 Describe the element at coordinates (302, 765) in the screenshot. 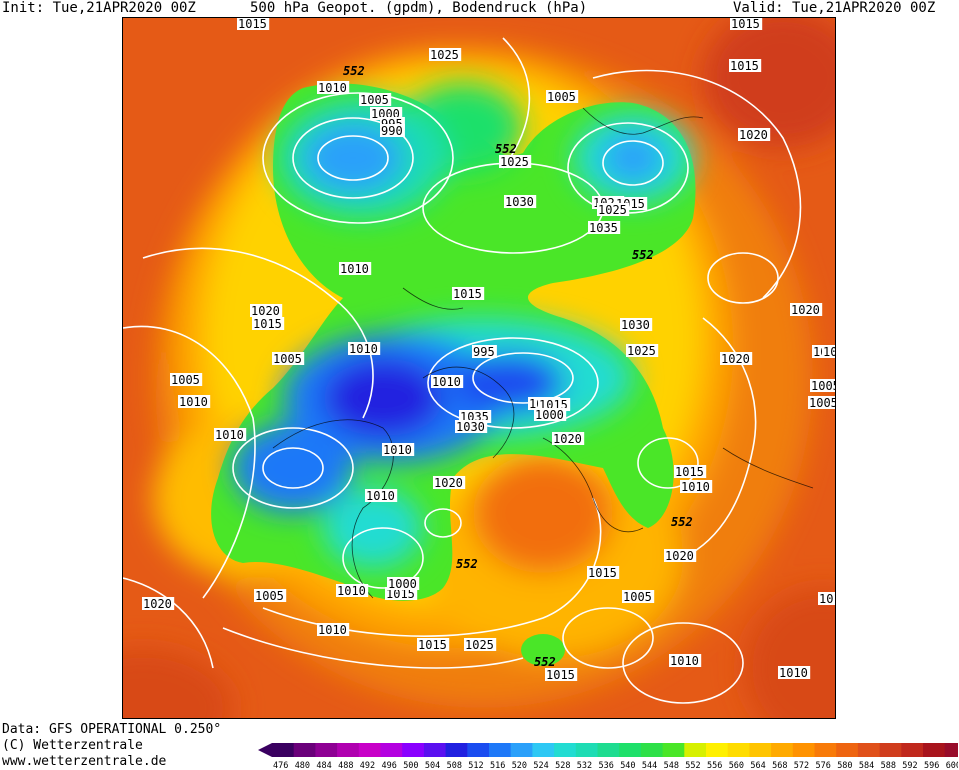

I see `legend-tick-label: 480` at that location.